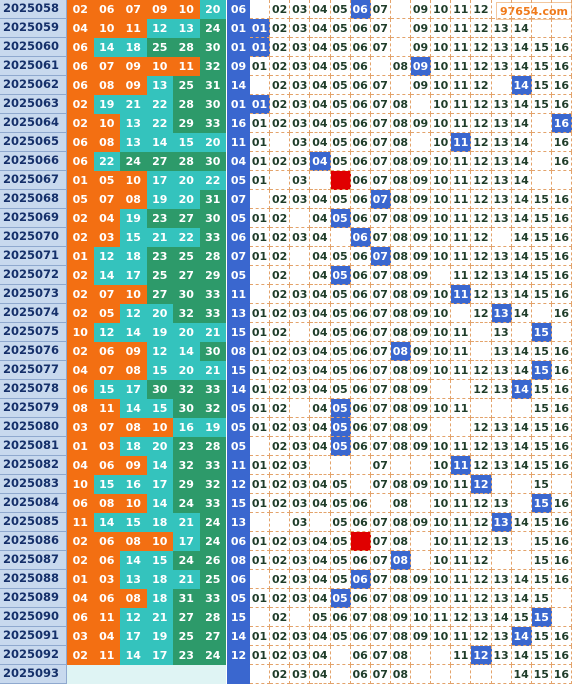  Describe the element at coordinates (186, 9) in the screenshot. I see `red-ball: 10` at that location.